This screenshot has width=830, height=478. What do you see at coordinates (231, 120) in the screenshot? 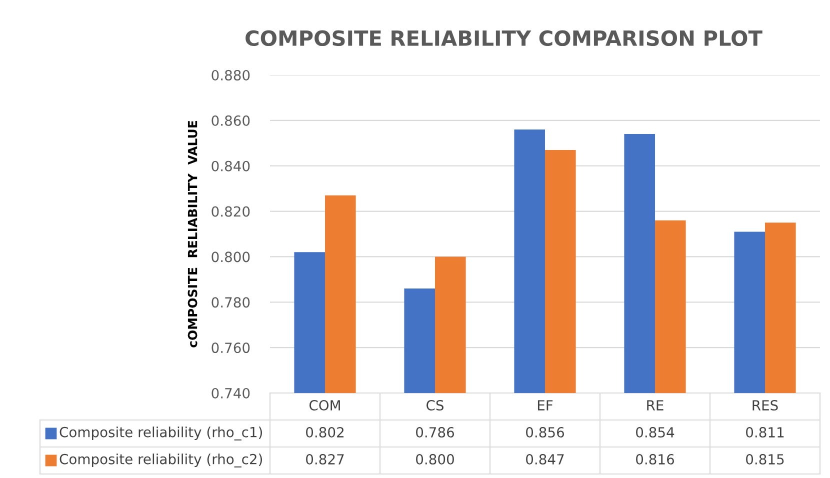
I see `y-tick-label: 0.860` at bounding box center [231, 120].